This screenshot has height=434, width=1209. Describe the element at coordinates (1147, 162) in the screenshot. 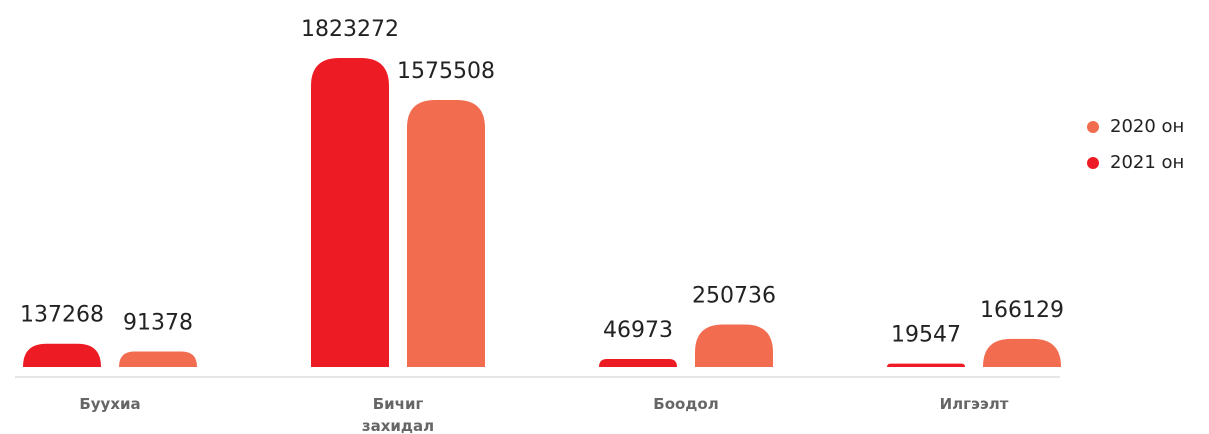

I see `legend-label: 2021 он` at that location.